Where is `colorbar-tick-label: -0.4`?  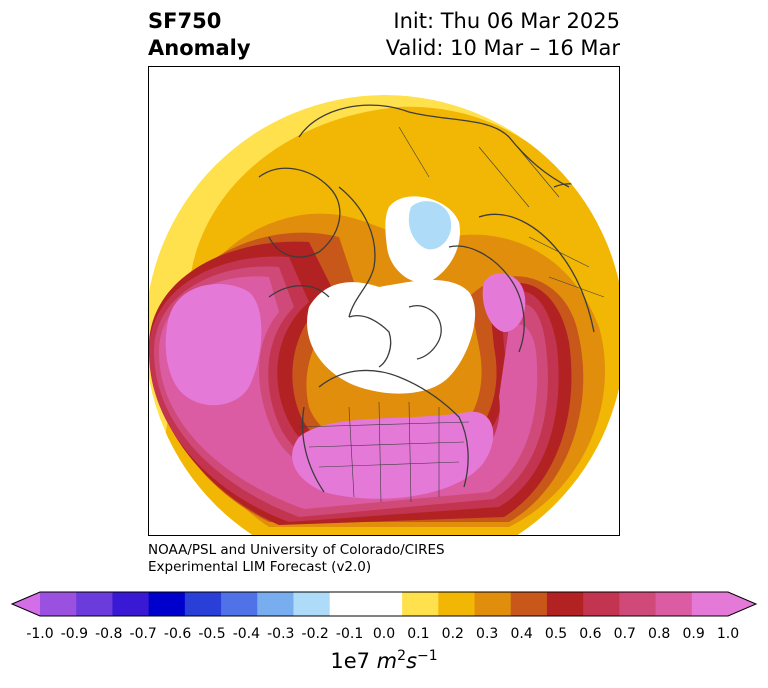
colorbar-tick-label: -0.4 is located at coordinates (246, 634).